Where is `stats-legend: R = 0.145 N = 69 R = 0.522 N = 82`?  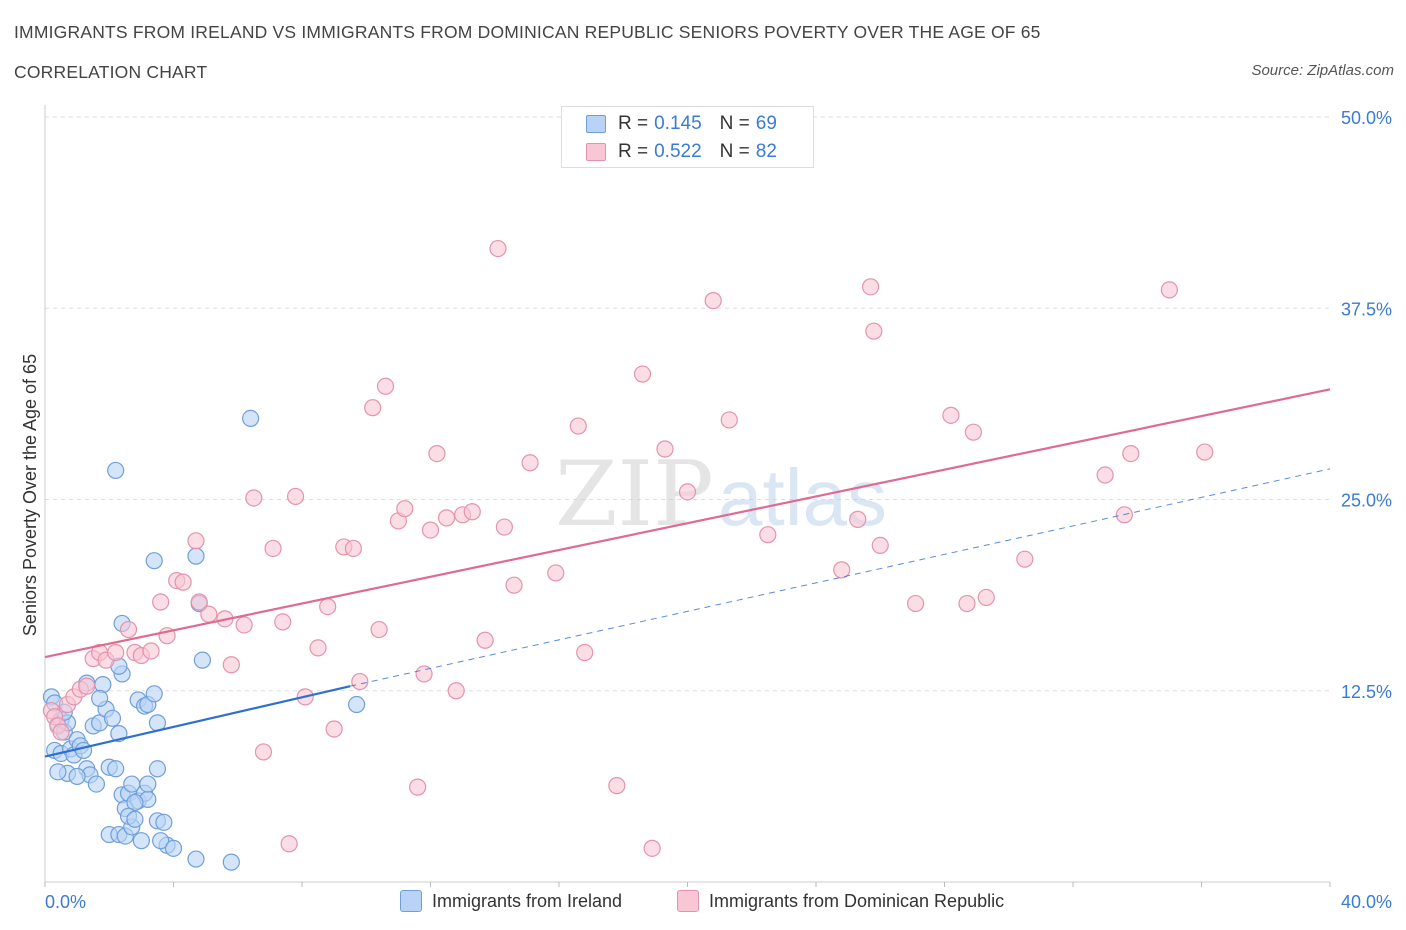 stats-legend: R = 0.145 N = 69 R = 0.522 N = 82 is located at coordinates (687, 137).